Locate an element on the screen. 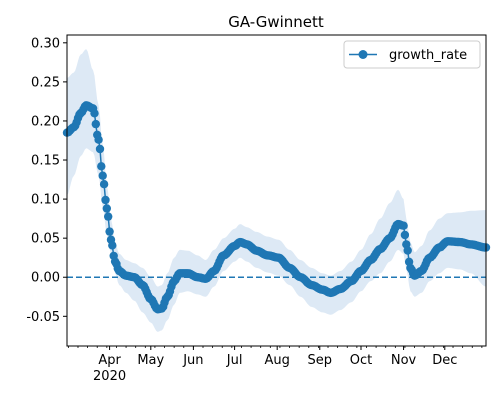 Image resolution: width=500 pixels, height=400 pixels. x-tick-label: May is located at coordinates (150, 360).